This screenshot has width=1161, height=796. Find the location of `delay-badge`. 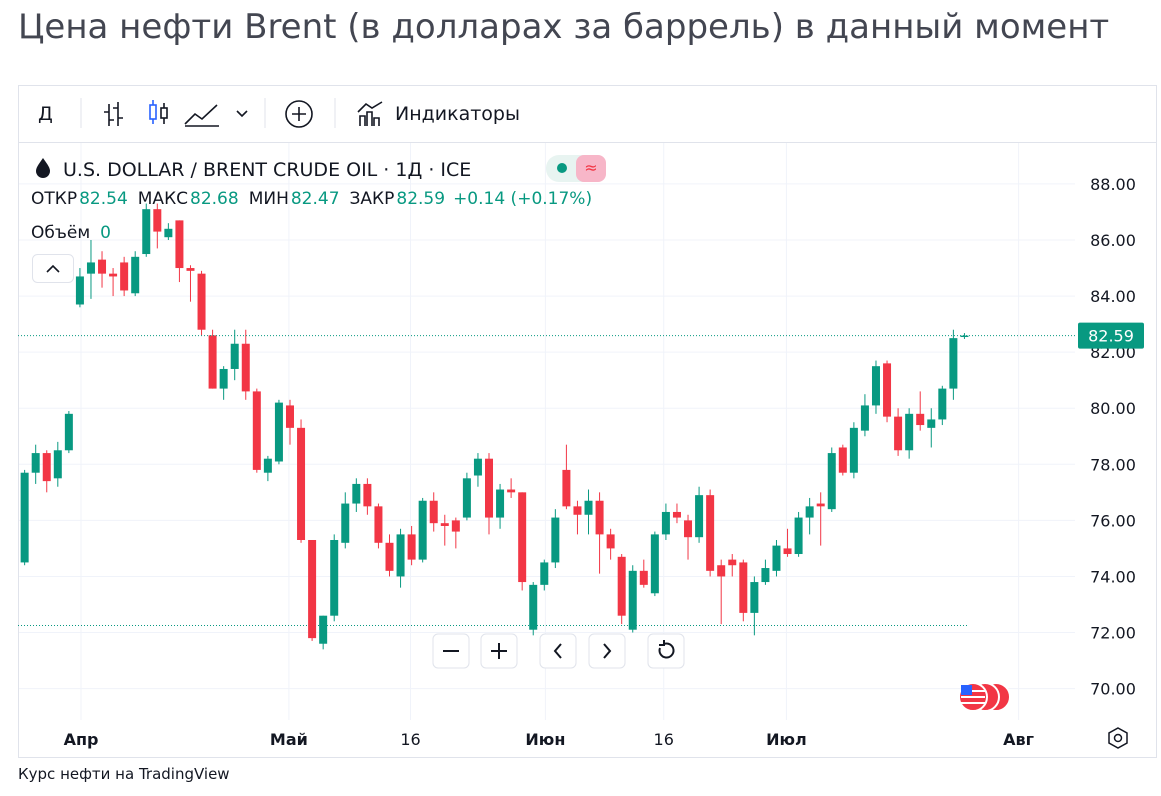

delay-badge is located at coordinates (591, 168).